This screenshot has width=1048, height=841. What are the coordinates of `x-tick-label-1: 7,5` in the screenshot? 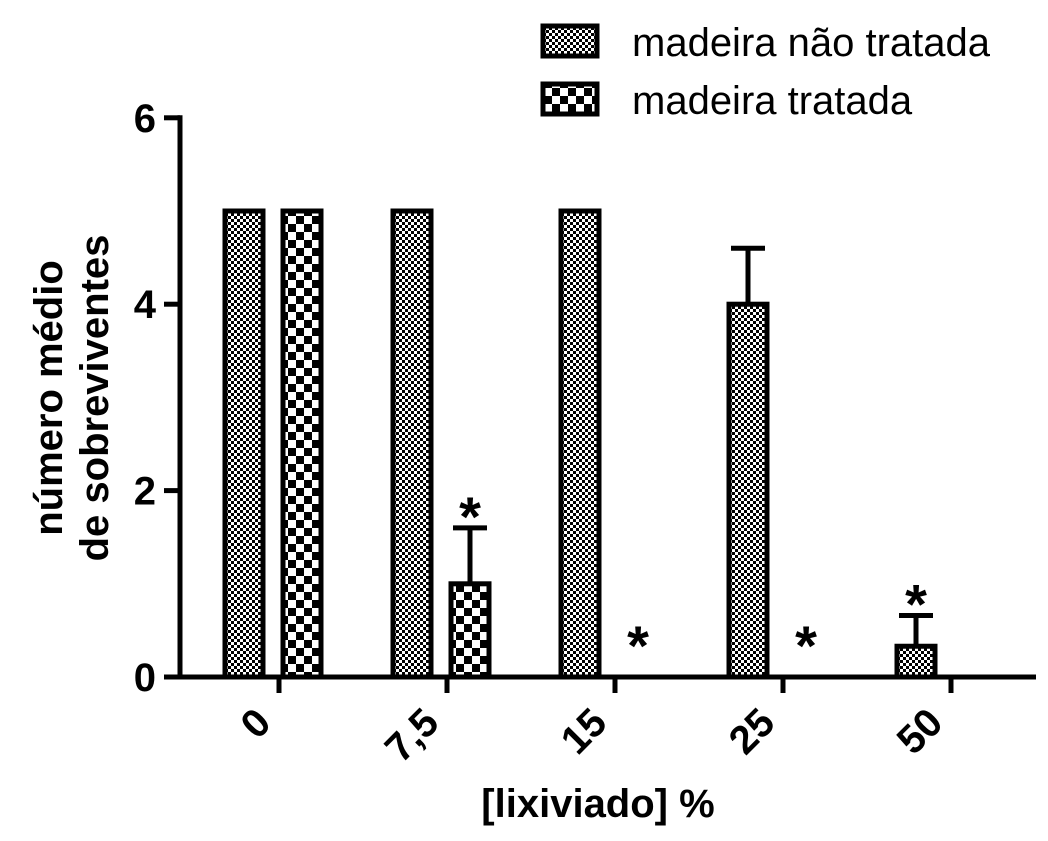 It's located at (412, 735).